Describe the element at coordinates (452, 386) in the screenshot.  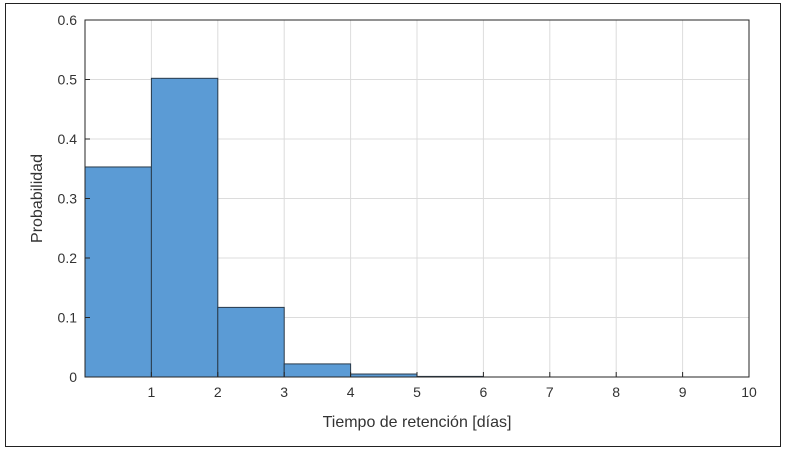
I see `x-axis-ticks: 1 2 3 4 5 6 7 8 9 10` at that location.